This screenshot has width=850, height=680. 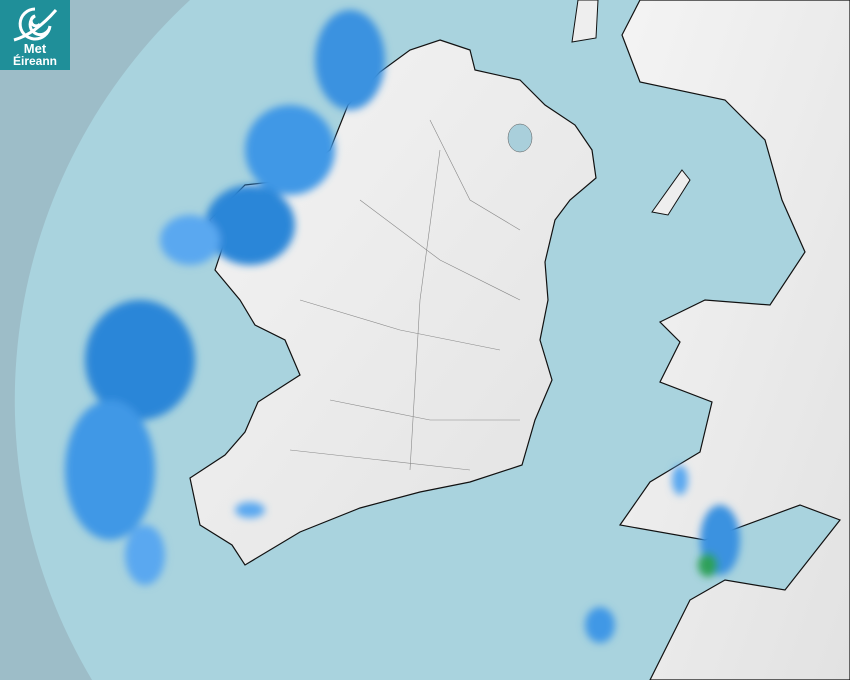 What do you see at coordinates (585, 21) in the screenshot?
I see `kintyre` at bounding box center [585, 21].